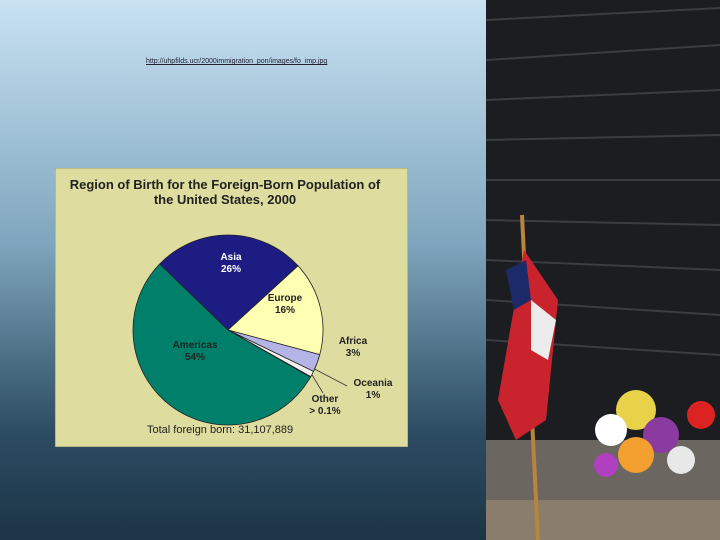 Image resolution: width=720 pixels, height=540 pixels. I want to click on value-label: > 0.1%, so click(325, 411).